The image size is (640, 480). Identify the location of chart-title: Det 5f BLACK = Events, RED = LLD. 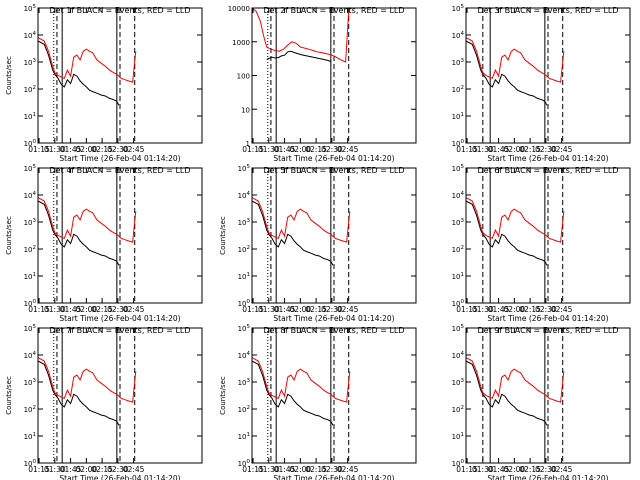
(333, 170).